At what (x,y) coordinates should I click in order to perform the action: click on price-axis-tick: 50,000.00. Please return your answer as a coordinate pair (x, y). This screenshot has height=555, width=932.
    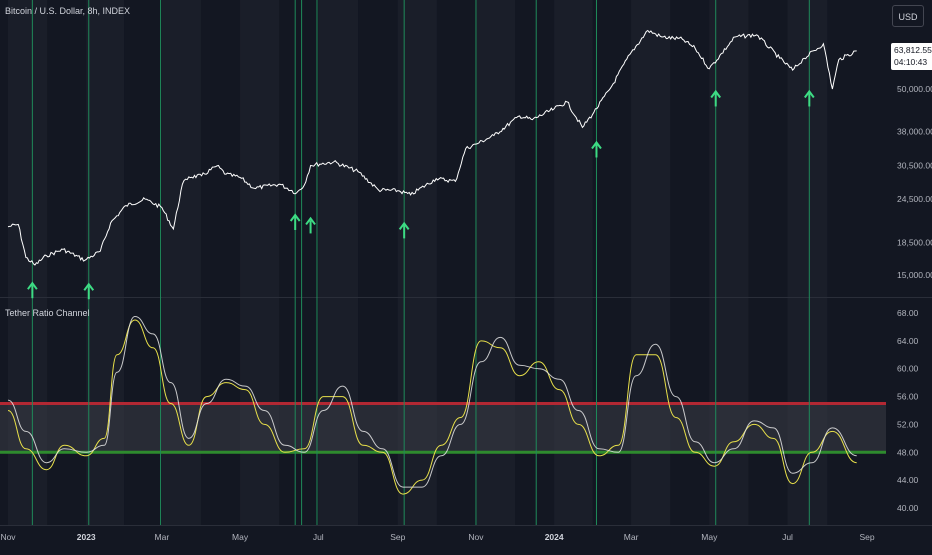
    Looking at the image, I should click on (914, 89).